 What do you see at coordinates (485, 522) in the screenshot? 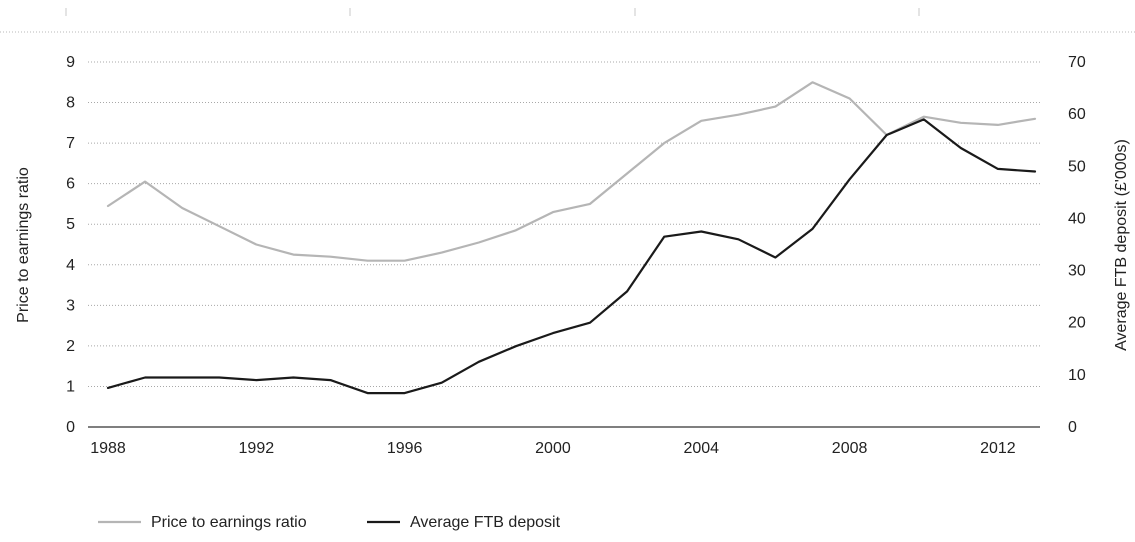
I see `legend-label-ftb-deposit: Average FTB deposit` at bounding box center [485, 522].